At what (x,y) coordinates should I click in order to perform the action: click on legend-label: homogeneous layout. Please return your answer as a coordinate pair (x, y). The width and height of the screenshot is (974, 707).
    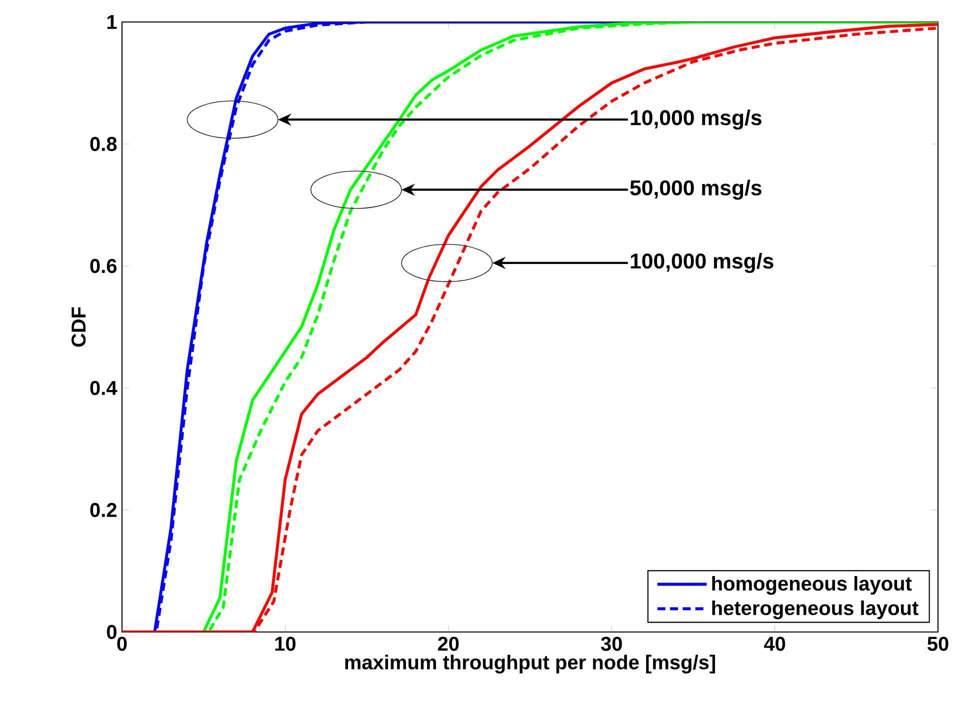
    Looking at the image, I should click on (812, 585).